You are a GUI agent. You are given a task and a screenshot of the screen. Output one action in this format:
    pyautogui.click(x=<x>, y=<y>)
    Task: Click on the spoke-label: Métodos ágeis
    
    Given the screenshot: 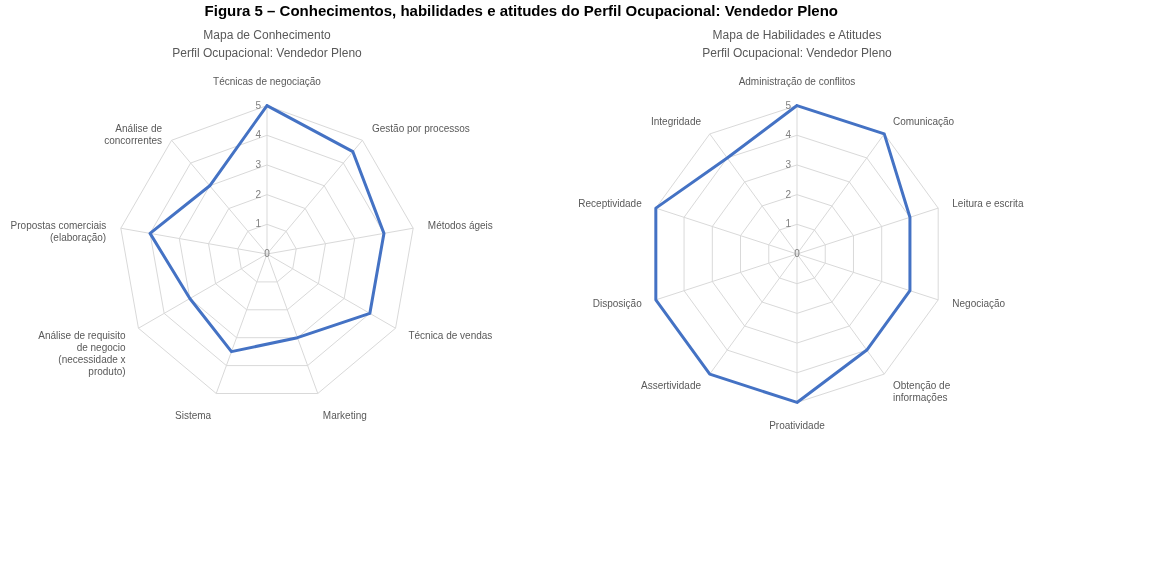 What is the action you would take?
    pyautogui.click(x=460, y=225)
    